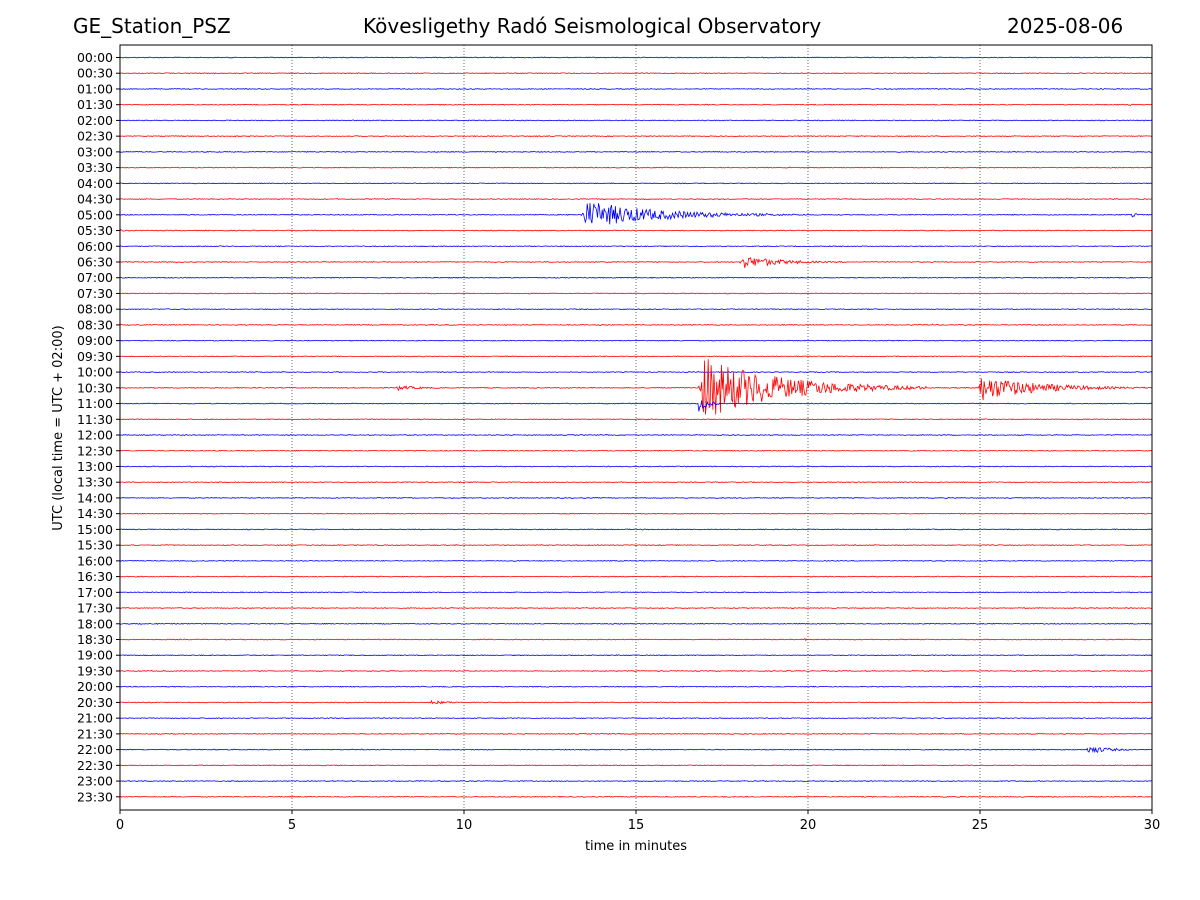 This screenshot has width=1200, height=900. What do you see at coordinates (636, 372) in the screenshot?
I see `trace-10:00` at bounding box center [636, 372].